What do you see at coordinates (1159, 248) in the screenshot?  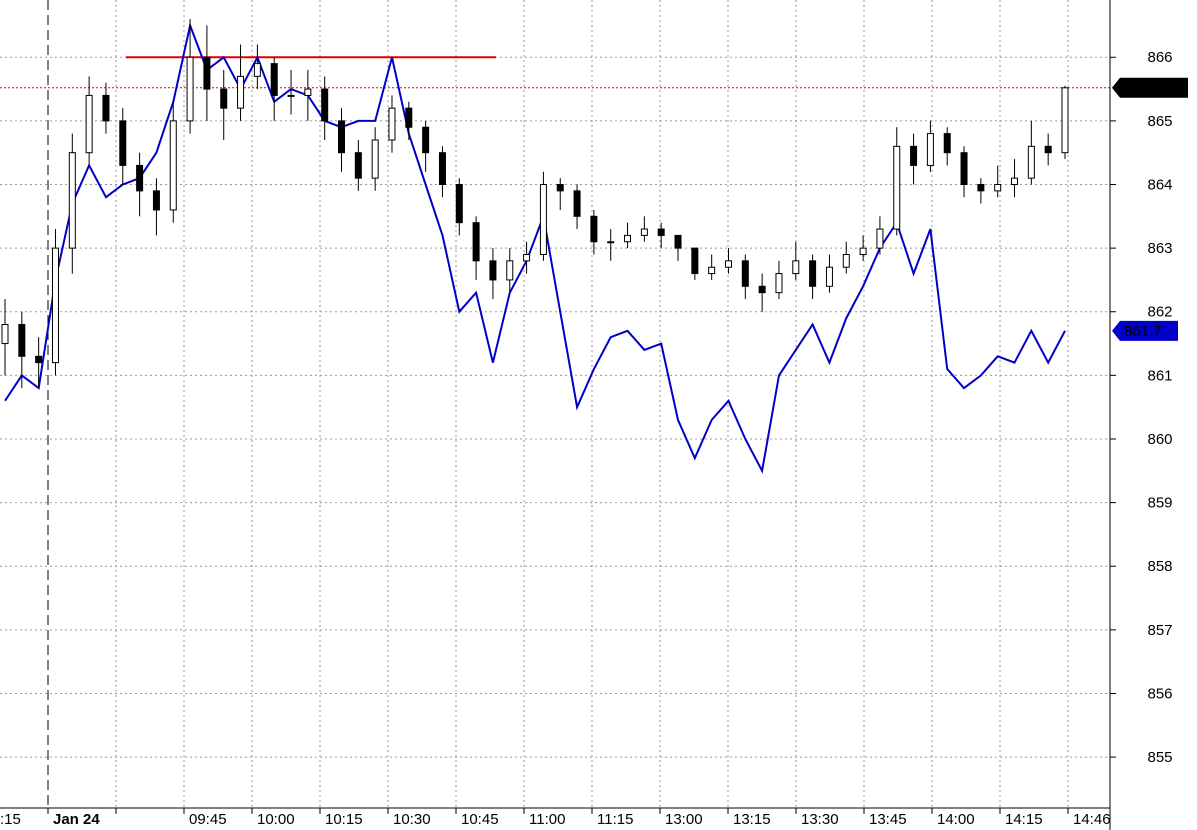 I see `y-tick-label: 863` at bounding box center [1159, 248].